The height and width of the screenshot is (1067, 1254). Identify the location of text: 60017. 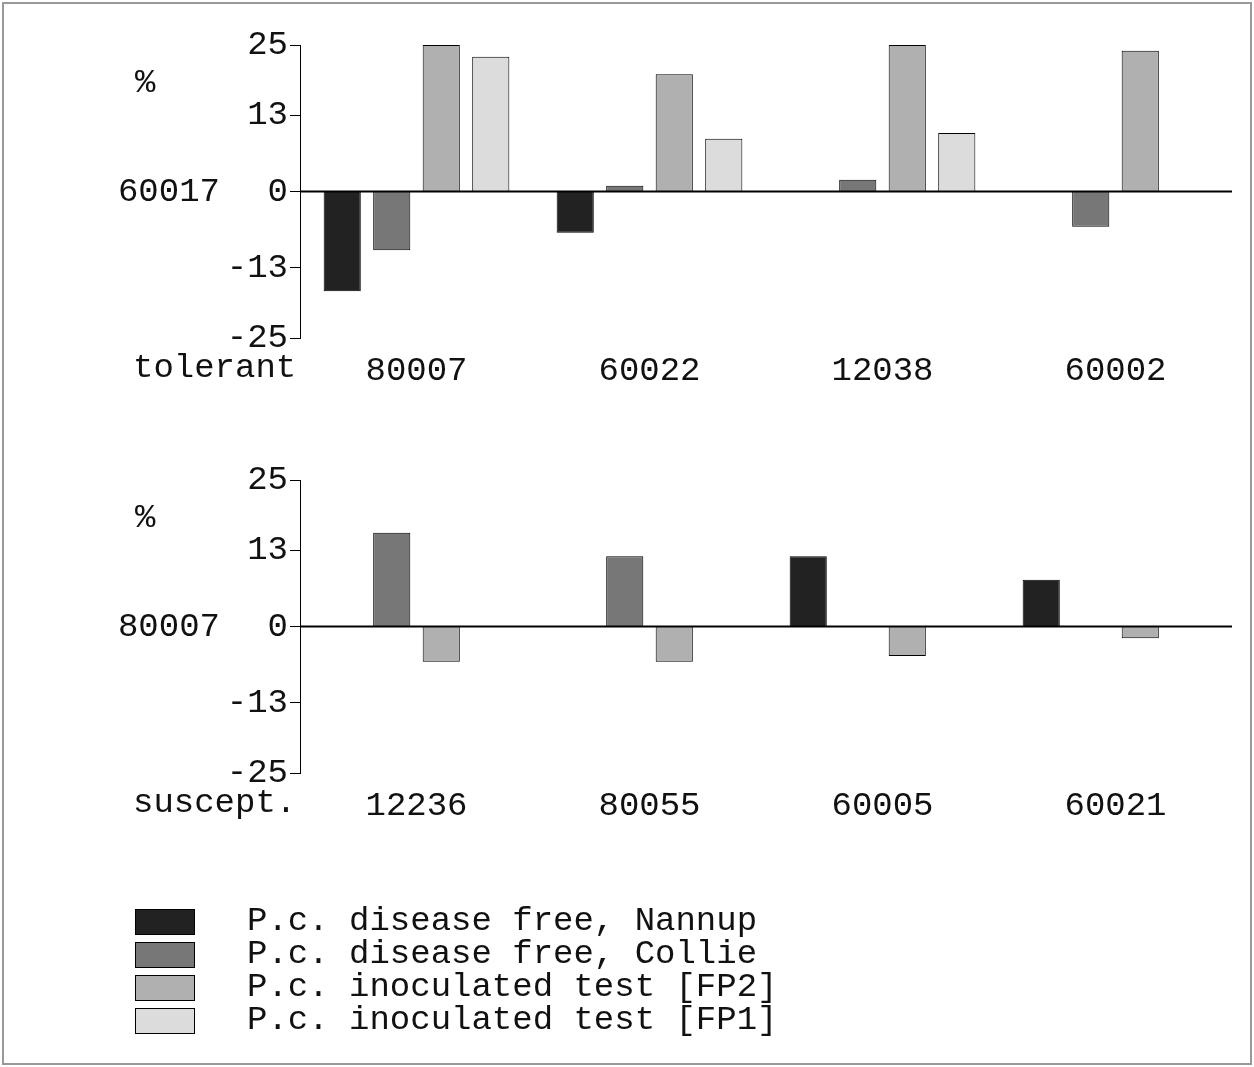
(168, 191).